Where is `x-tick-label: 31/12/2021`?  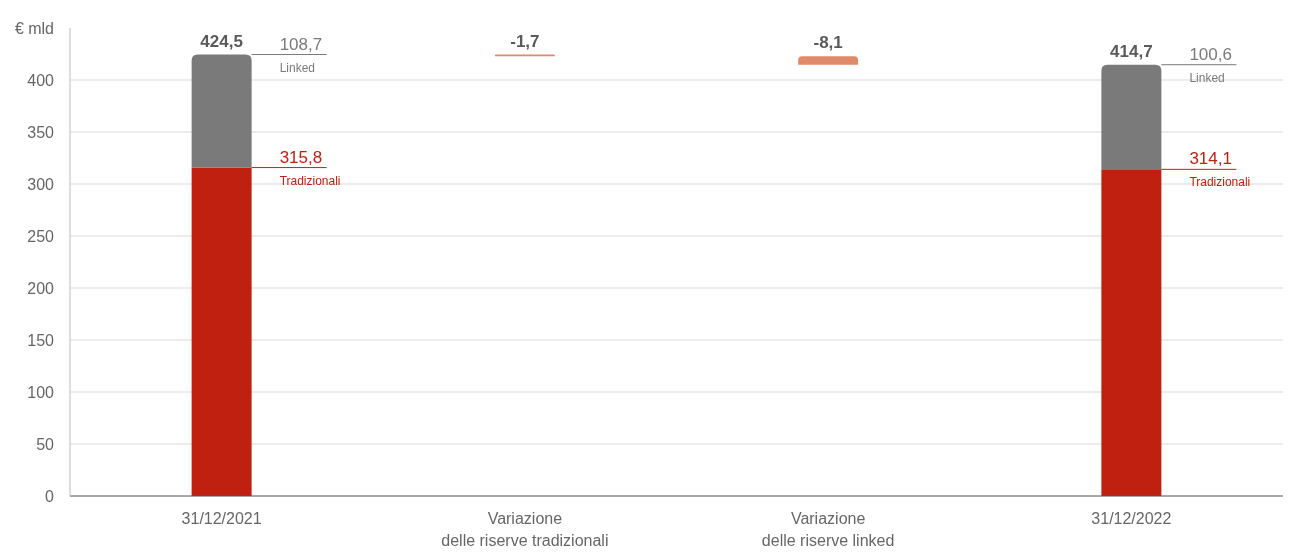
x-tick-label: 31/12/2021 is located at coordinates (221, 518).